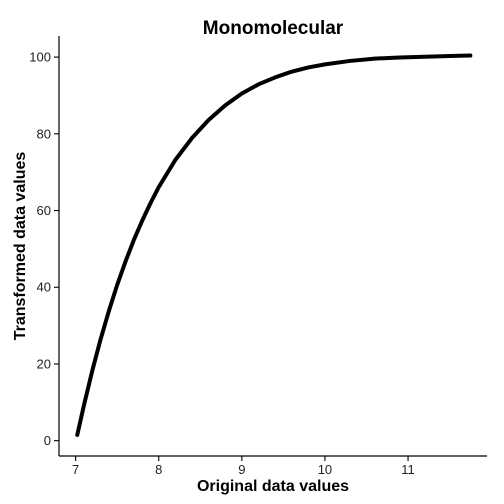 The width and height of the screenshot is (504, 504). Describe the element at coordinates (241, 469) in the screenshot. I see `x-tick-label: 9` at that location.